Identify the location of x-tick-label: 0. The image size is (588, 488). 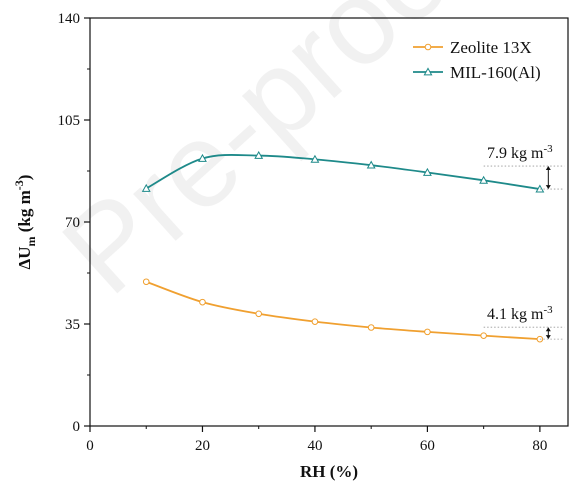
(90, 446).